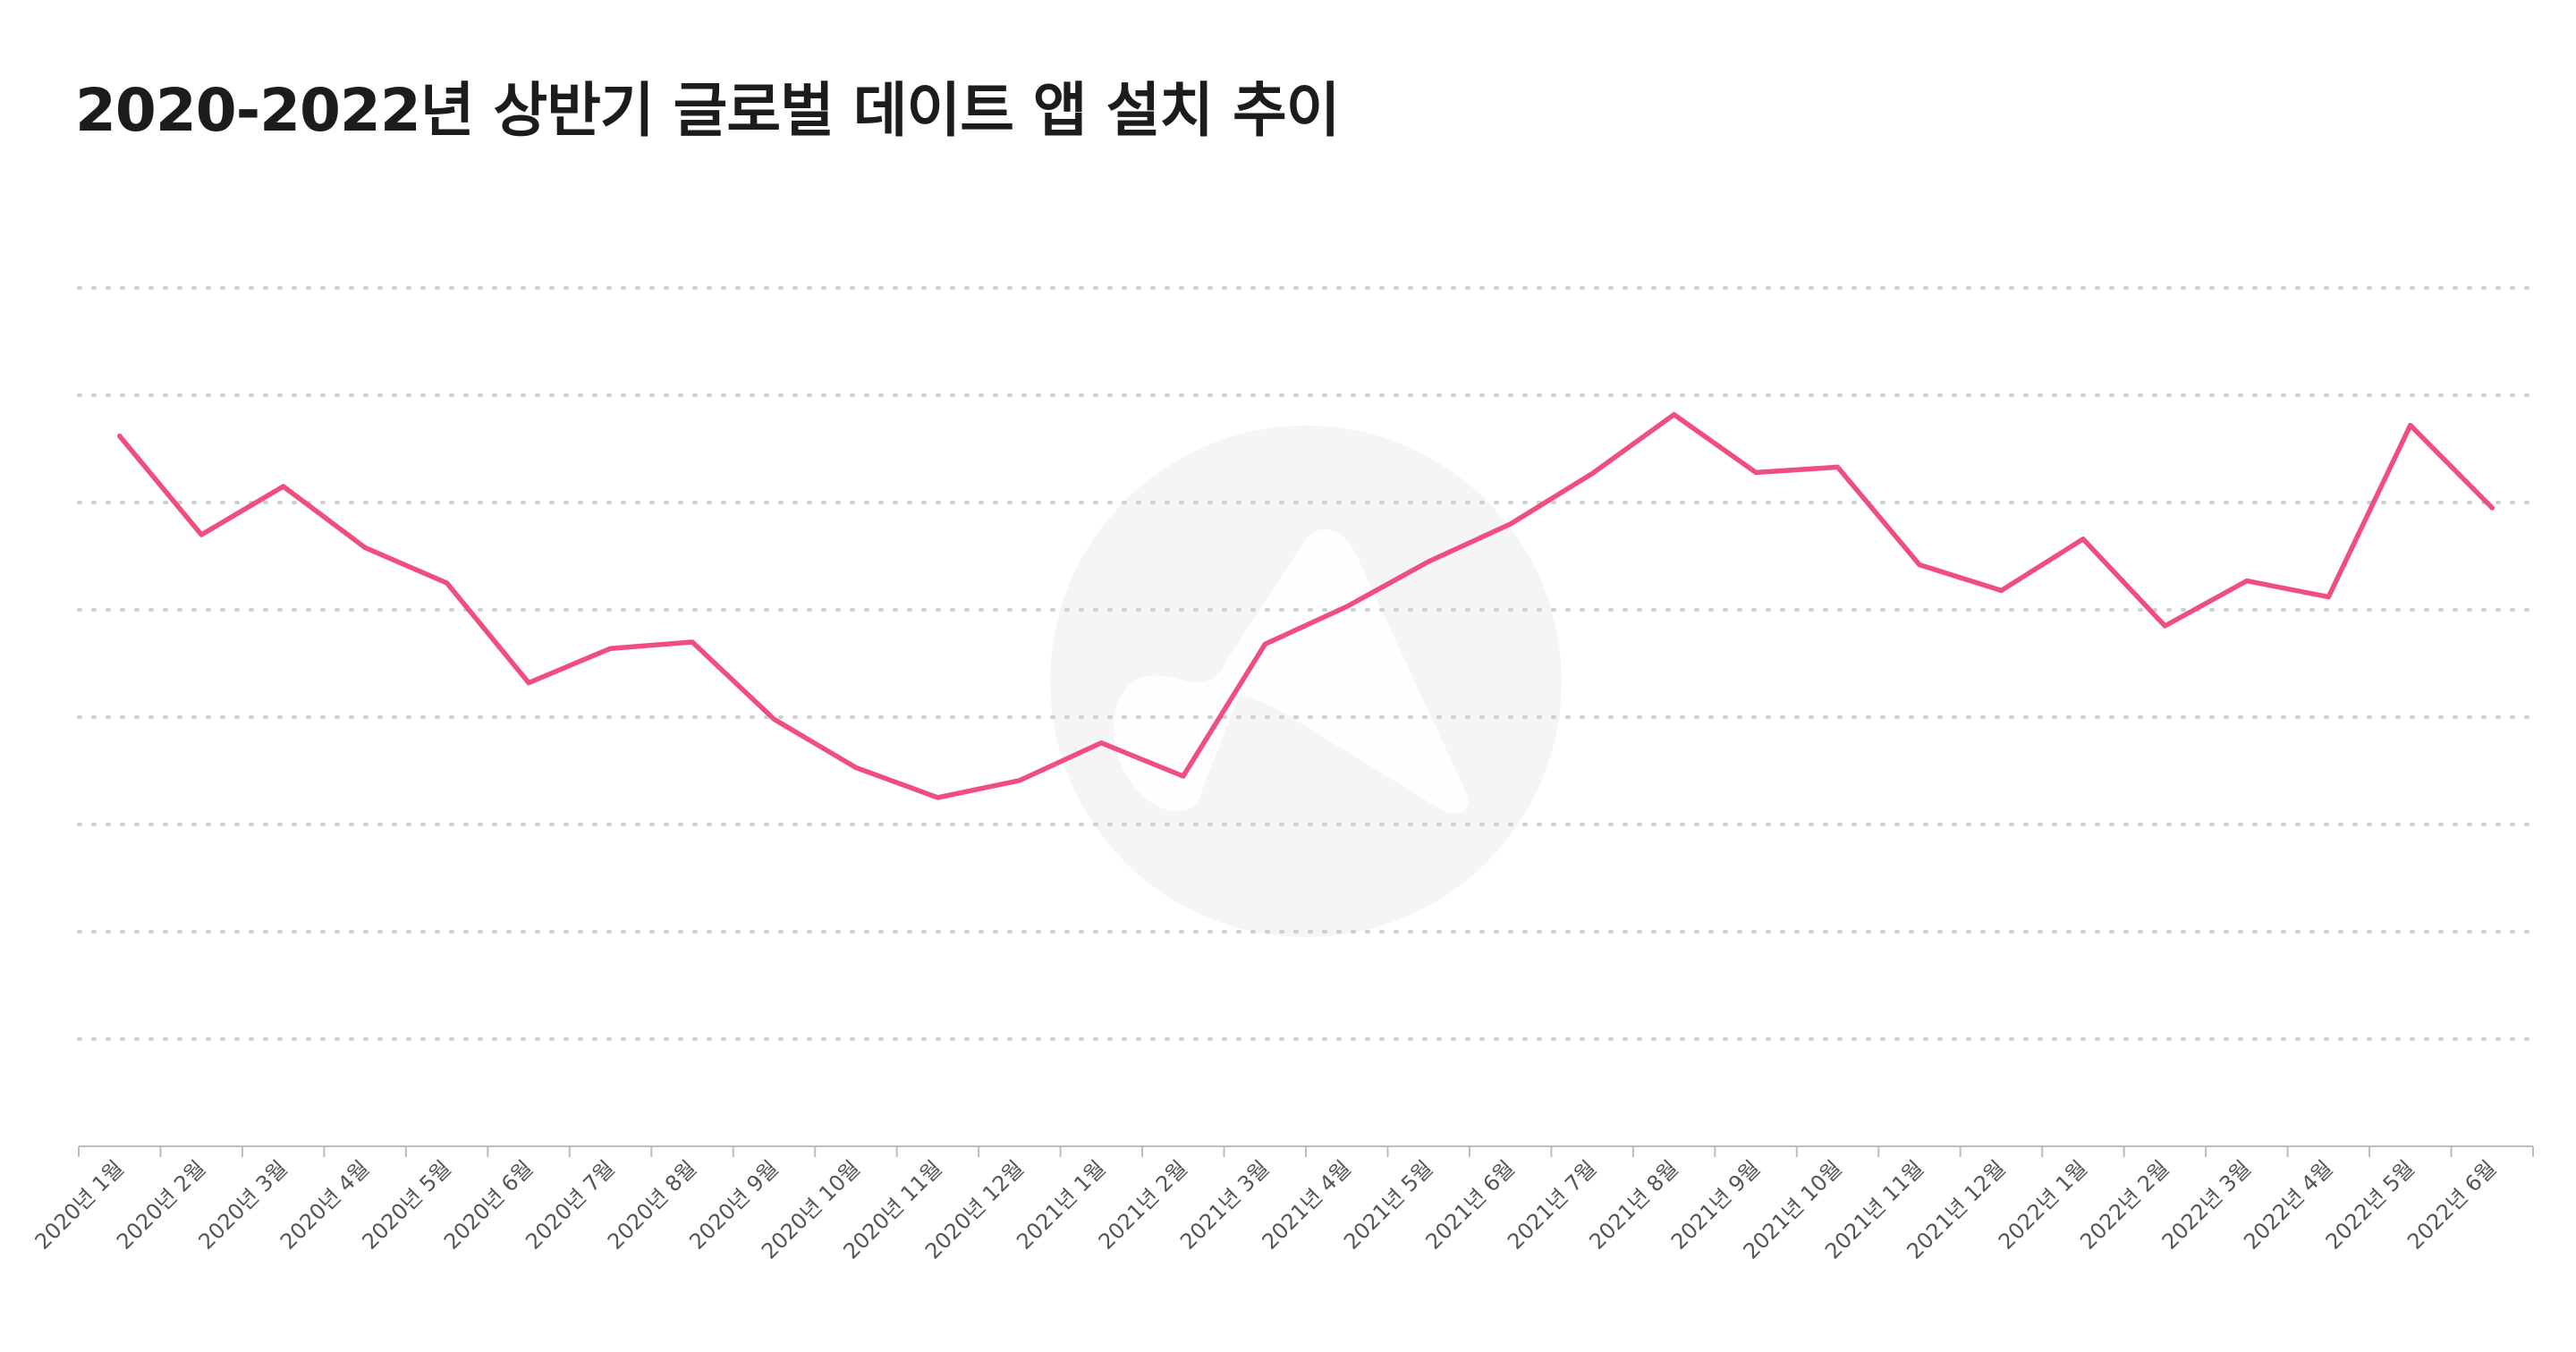 The image size is (2576, 1352). I want to click on x-tick-label: 2022년 6월, so click(2451, 1204).